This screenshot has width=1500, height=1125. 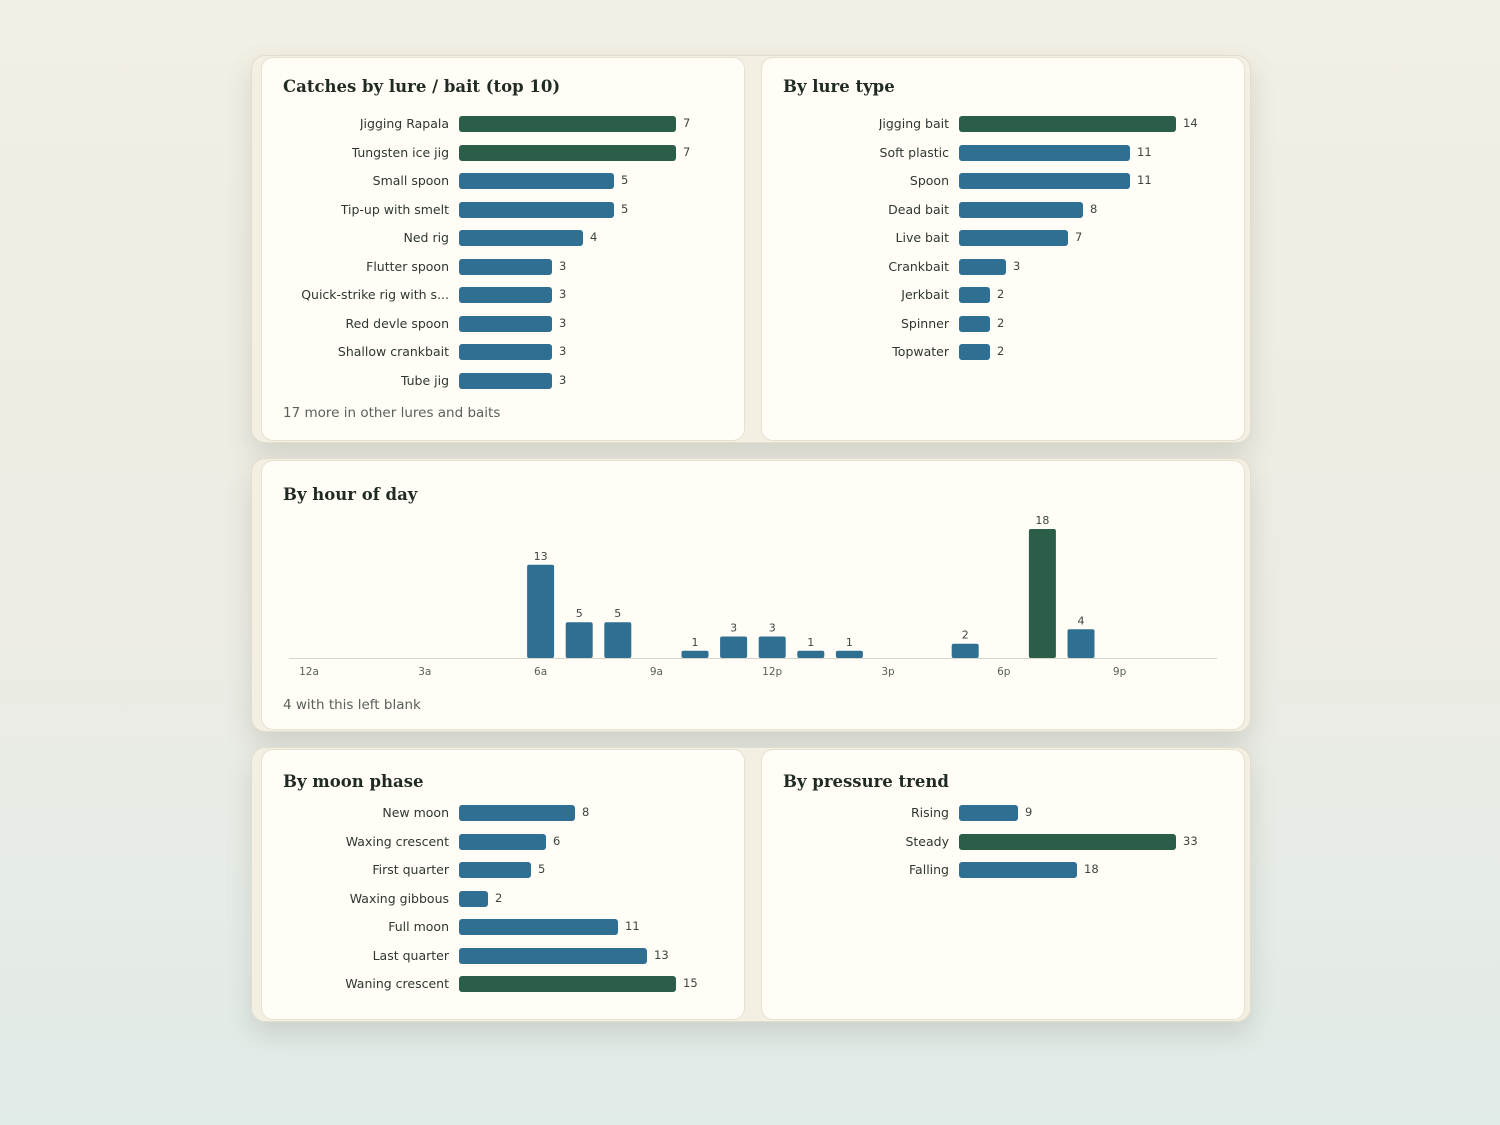 I want to click on lure-row: Jigging Rapala 7, so click(x=503, y=124).